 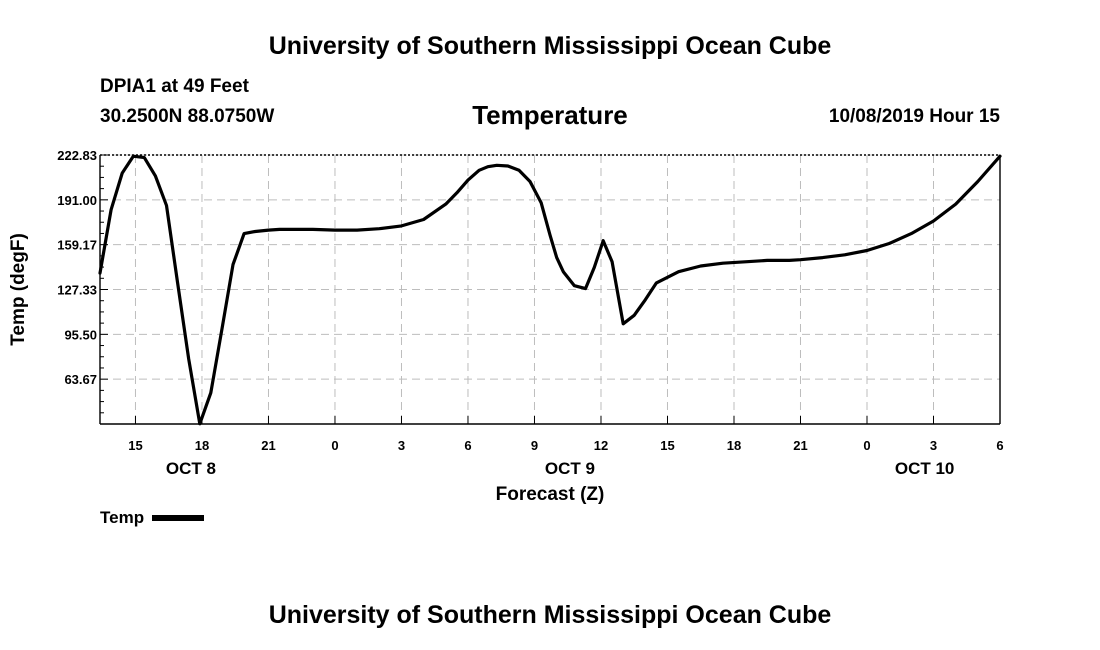 What do you see at coordinates (925, 468) in the screenshot?
I see `x-date-label: OCT 10` at bounding box center [925, 468].